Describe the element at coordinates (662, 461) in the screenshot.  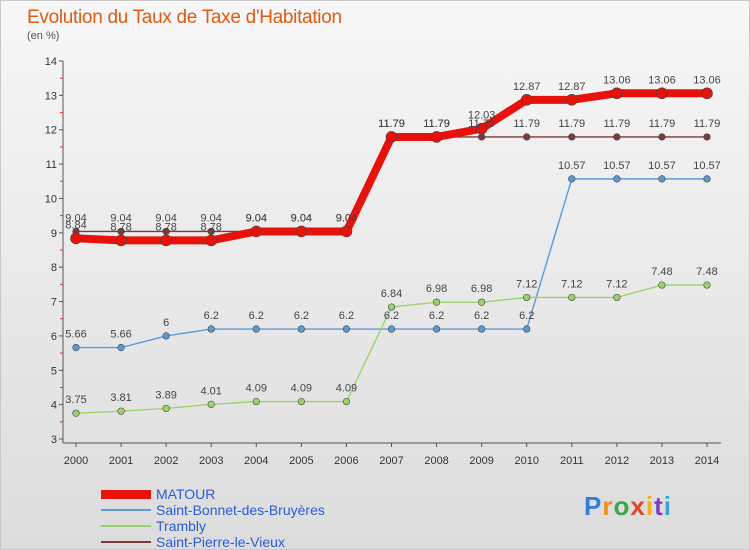
I see `x-tick-label: 2013` at that location.